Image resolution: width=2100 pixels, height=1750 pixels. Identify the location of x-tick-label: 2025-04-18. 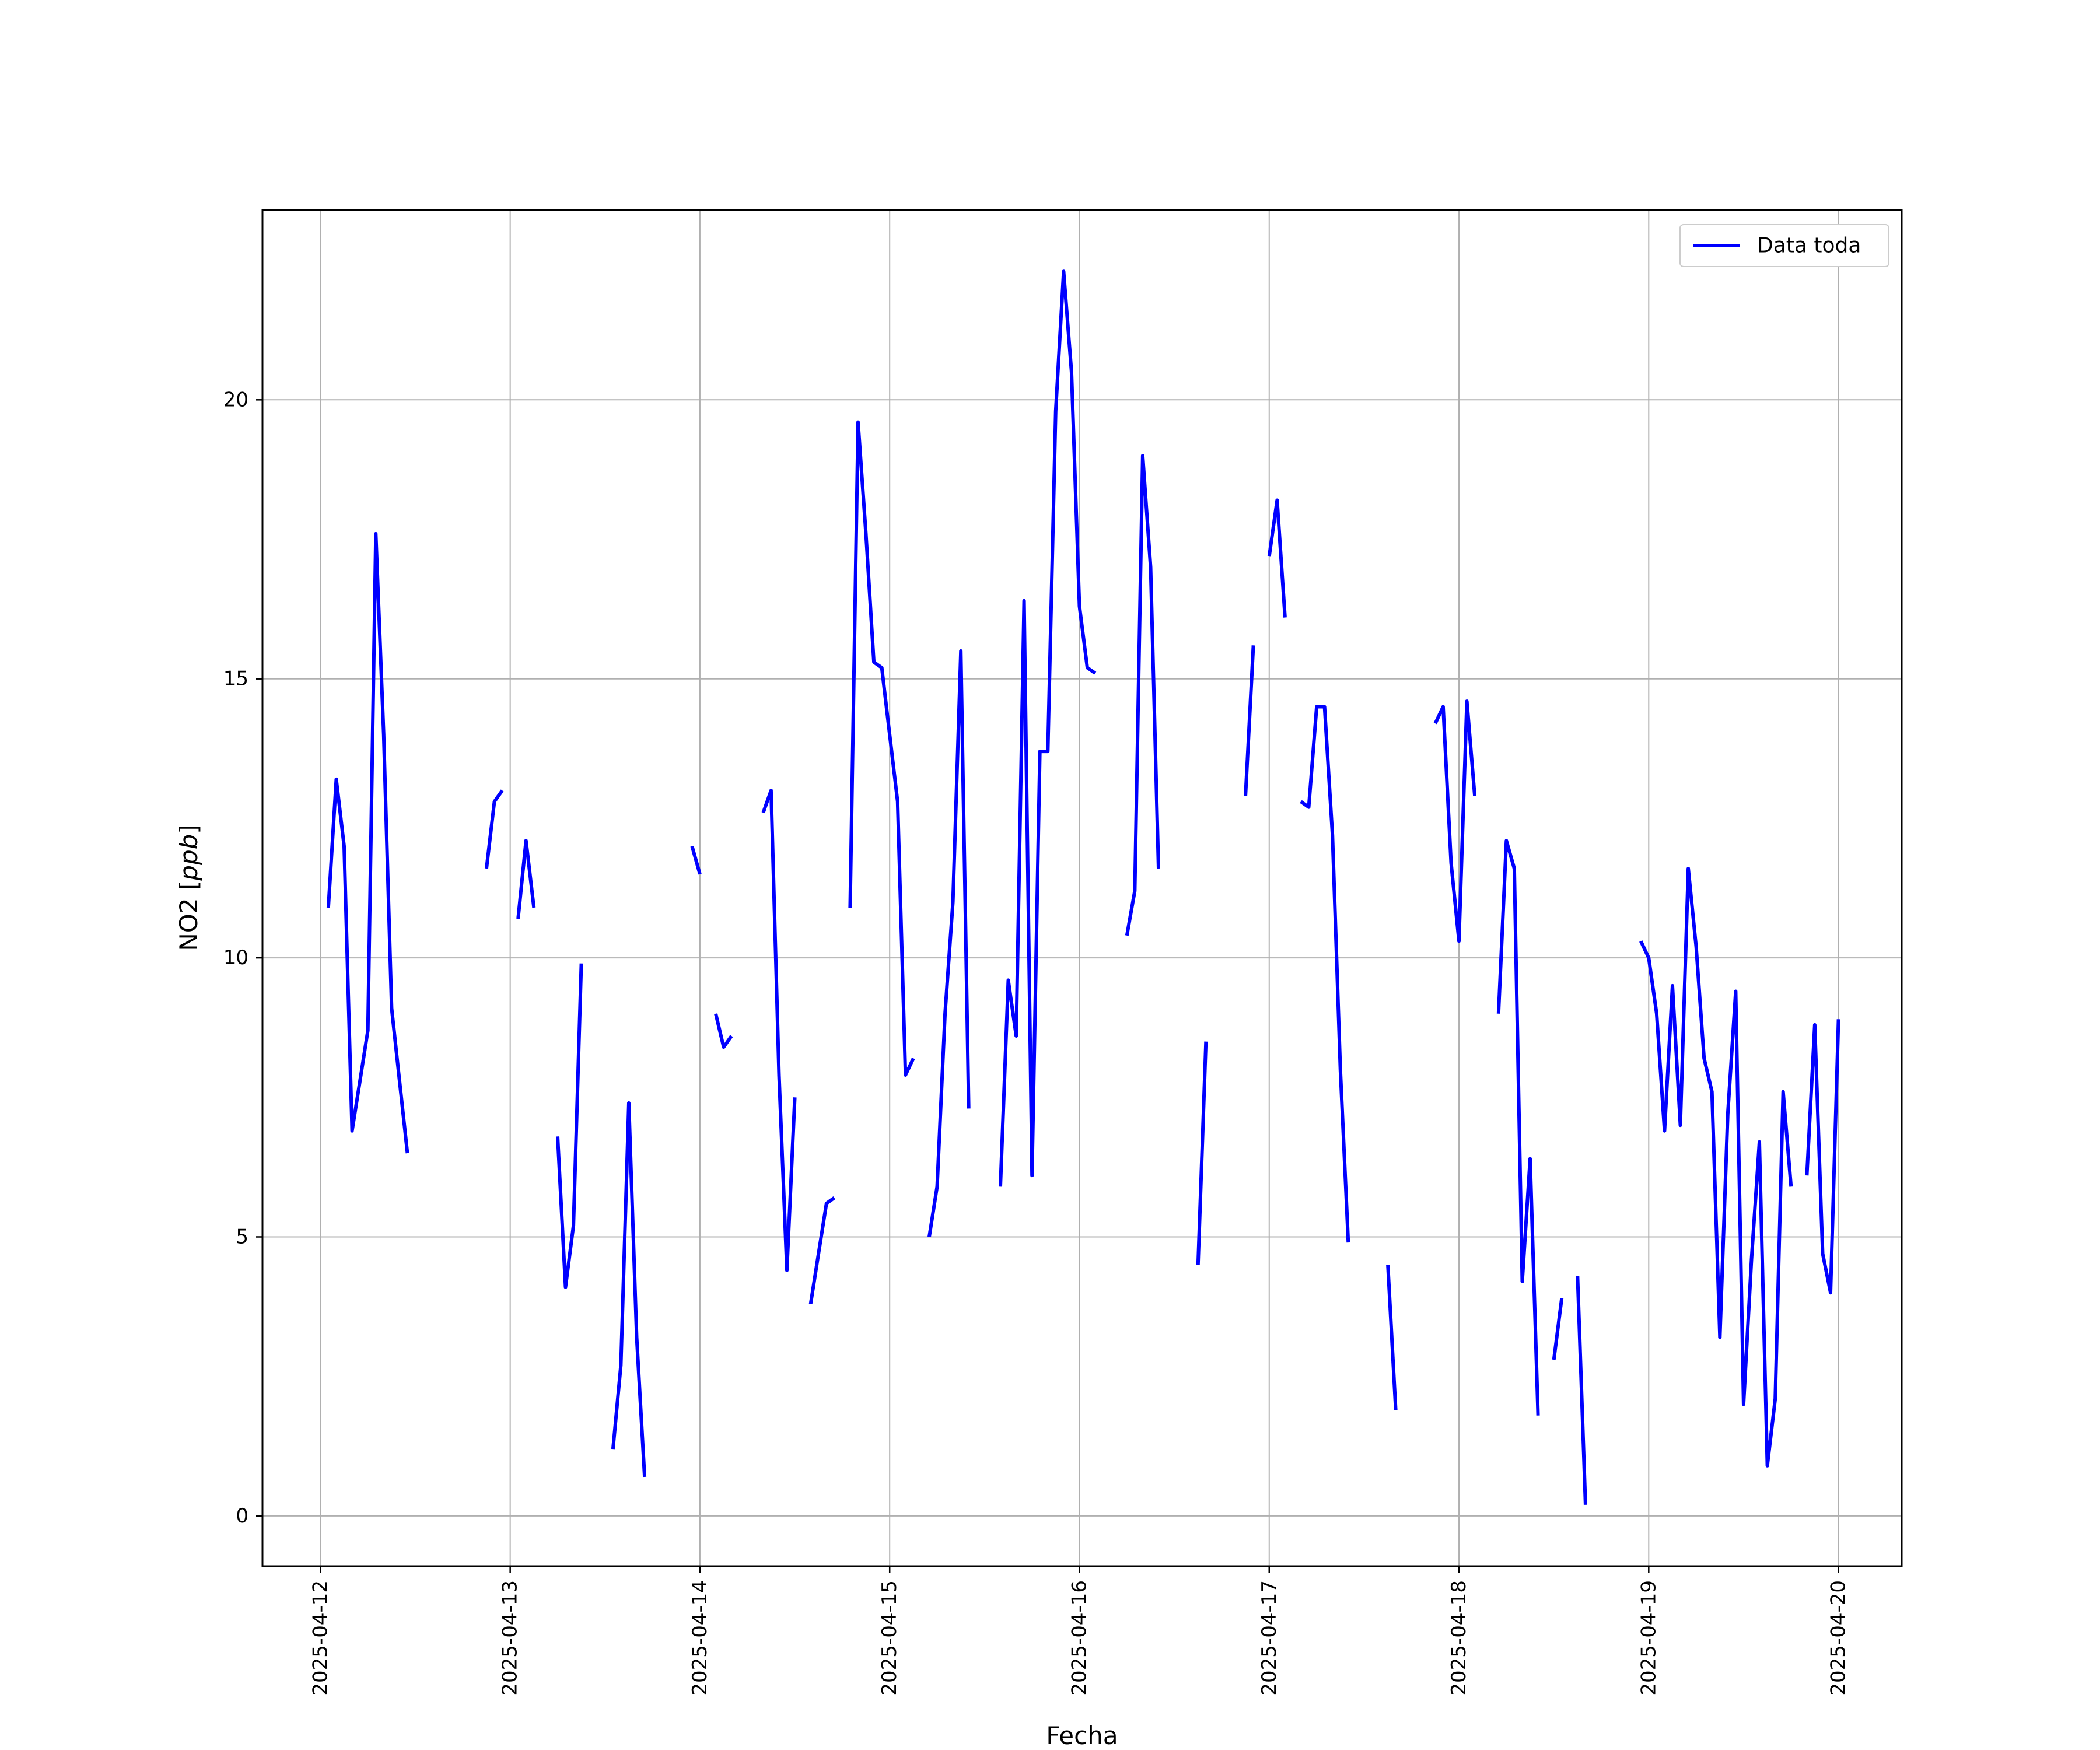
(1459, 1638).